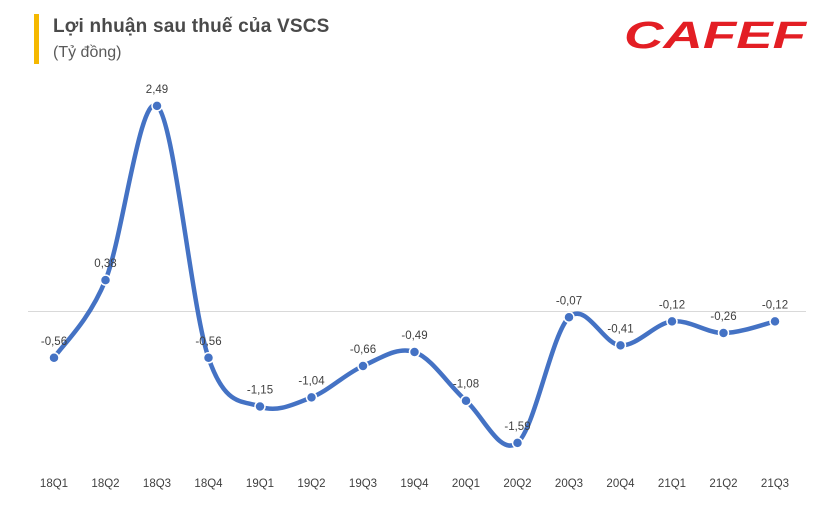  Describe the element at coordinates (414, 336) in the screenshot. I see `data-label: -0,49` at that location.